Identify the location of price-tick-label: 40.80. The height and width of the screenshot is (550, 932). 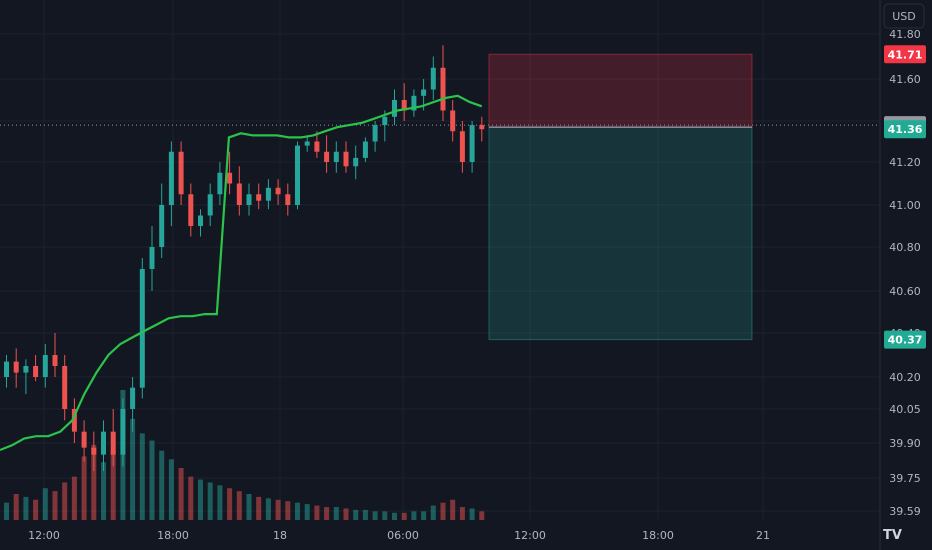
(905, 247).